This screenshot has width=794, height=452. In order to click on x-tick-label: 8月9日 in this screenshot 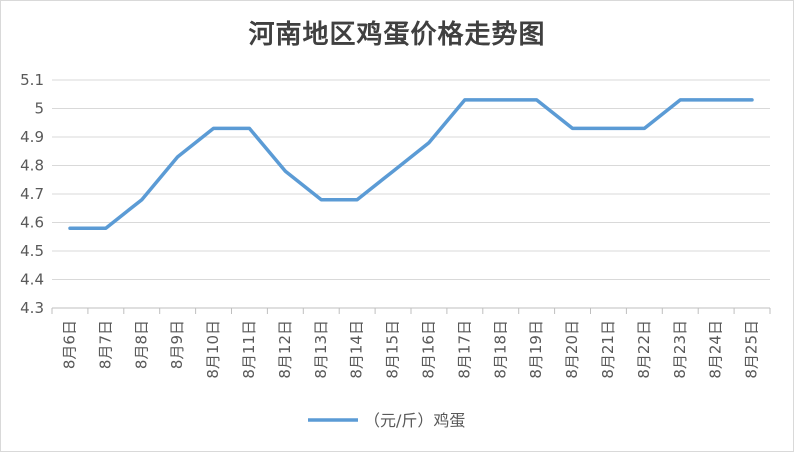, I will do `click(177, 344)`.